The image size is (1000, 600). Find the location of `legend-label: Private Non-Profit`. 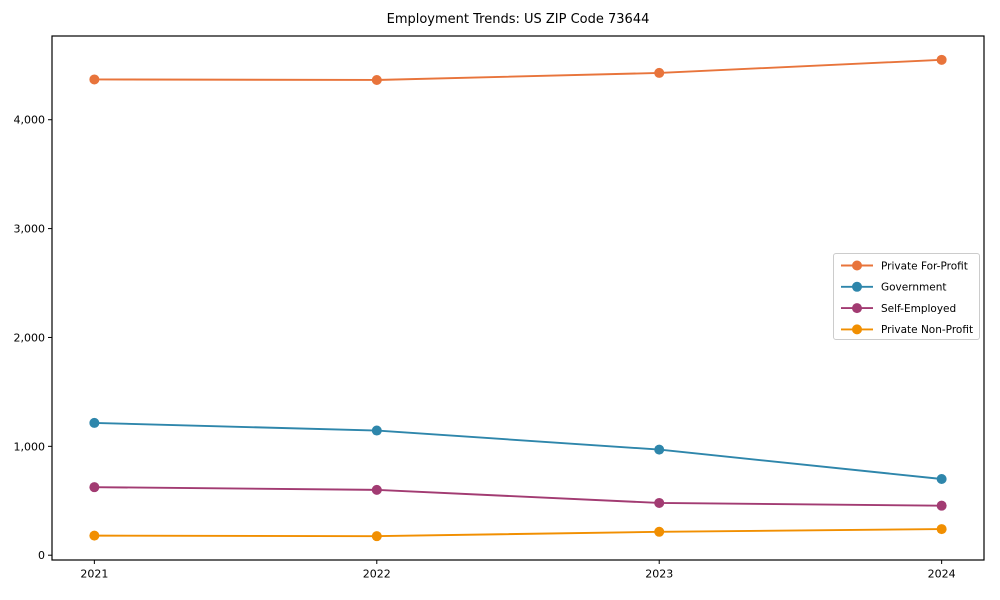

legend-label: Private Non-Profit is located at coordinates (927, 330).